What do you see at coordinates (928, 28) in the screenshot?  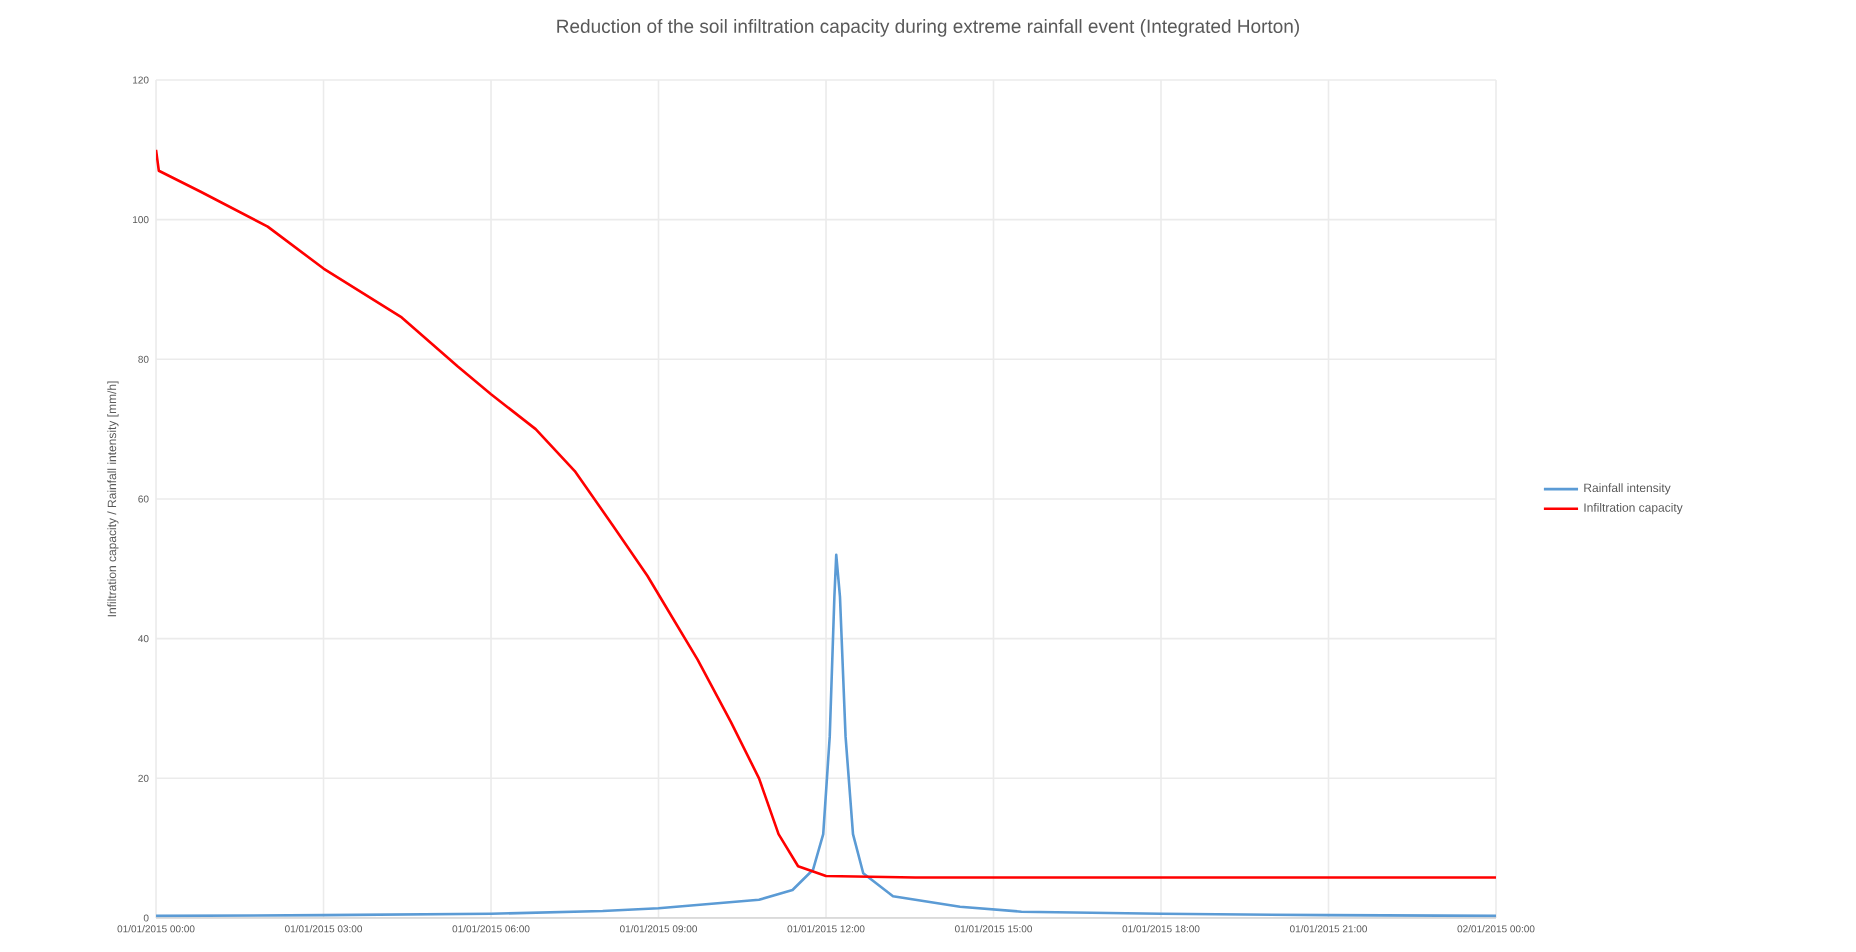 I see `chart-title: Reduction of the soil infiltration capacity during extreme rainfall event (Integrated Horton)` at bounding box center [928, 28].